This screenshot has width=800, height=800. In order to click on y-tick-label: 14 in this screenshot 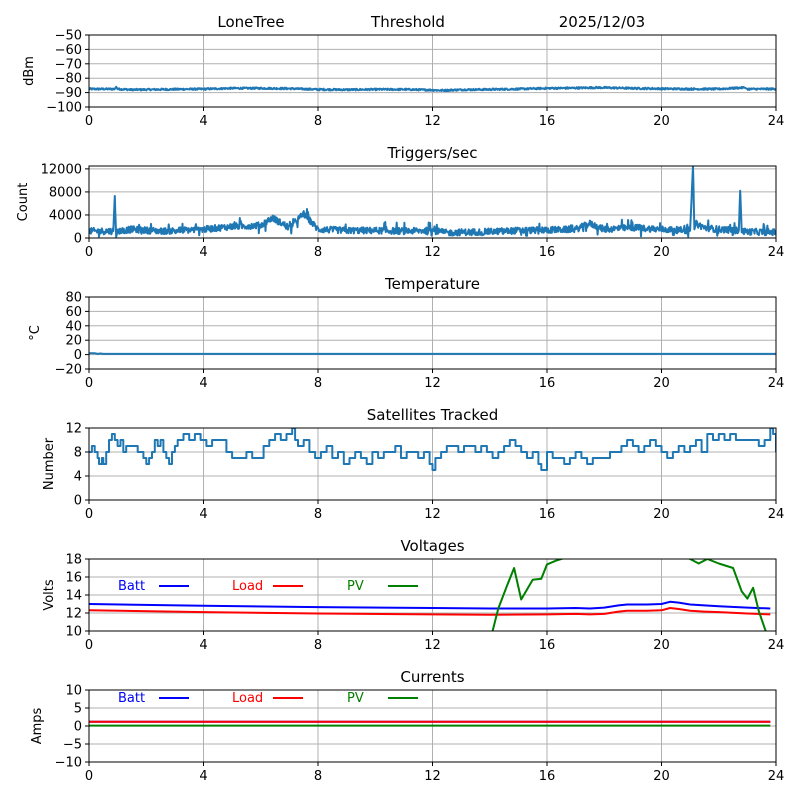, I will do `click(73, 596)`.